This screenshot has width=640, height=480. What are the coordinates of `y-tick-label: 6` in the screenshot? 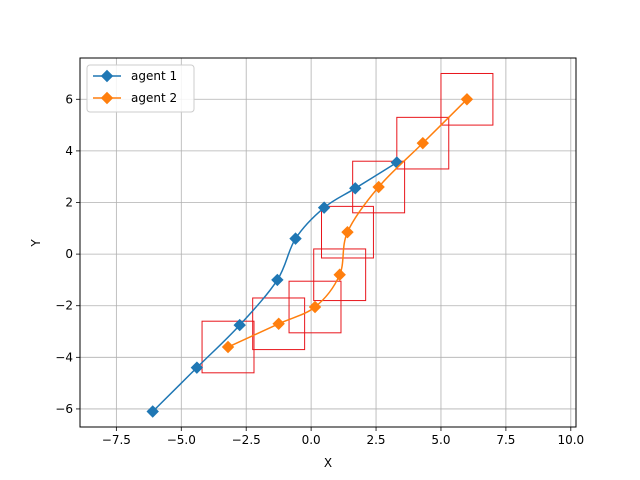 It's located at (69, 99).